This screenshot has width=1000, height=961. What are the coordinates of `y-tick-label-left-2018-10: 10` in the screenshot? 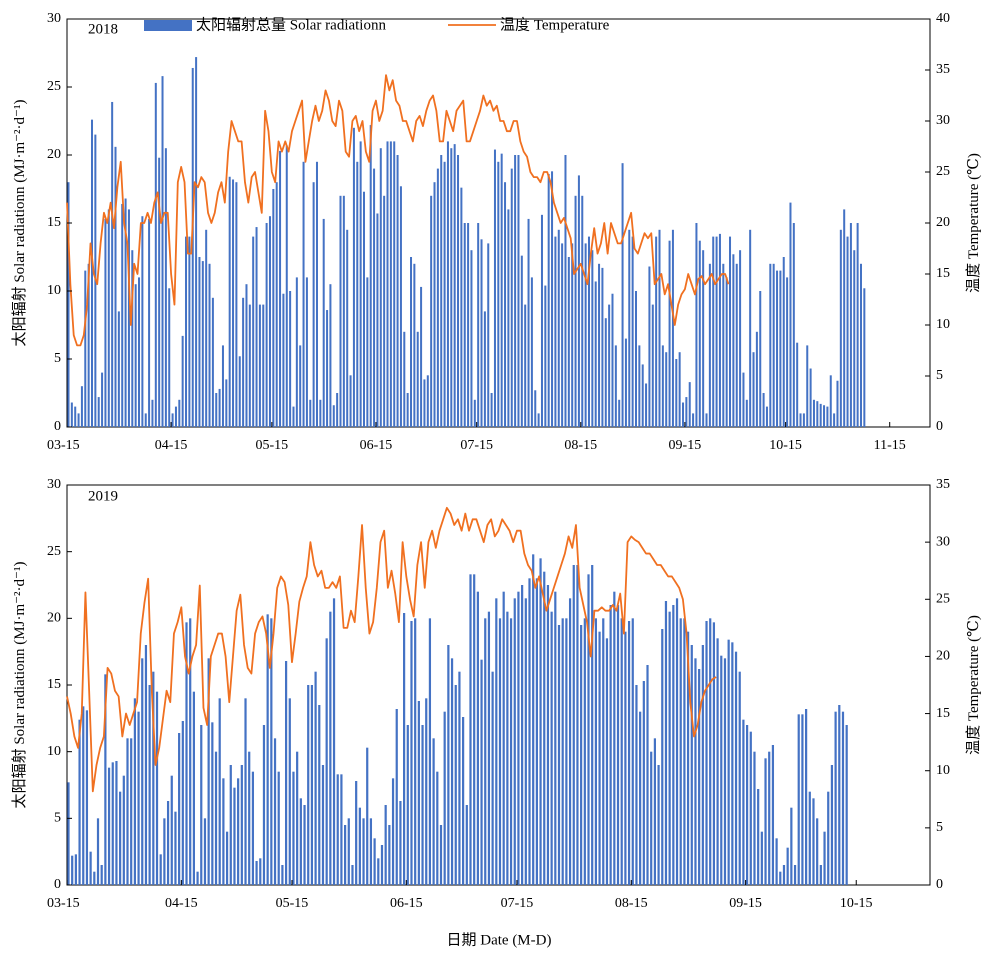 It's located at (54, 290).